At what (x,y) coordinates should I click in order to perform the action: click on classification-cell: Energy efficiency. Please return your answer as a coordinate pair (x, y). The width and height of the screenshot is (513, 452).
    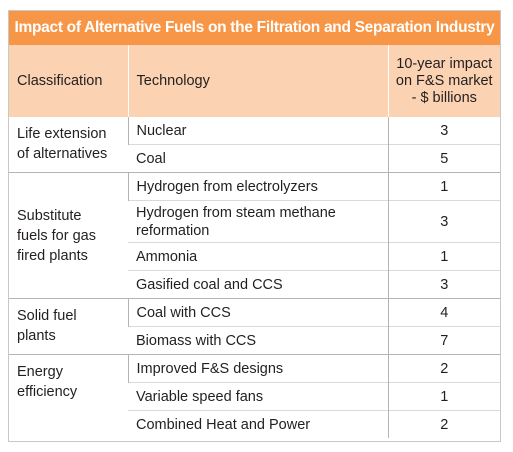
    Looking at the image, I should click on (68, 396).